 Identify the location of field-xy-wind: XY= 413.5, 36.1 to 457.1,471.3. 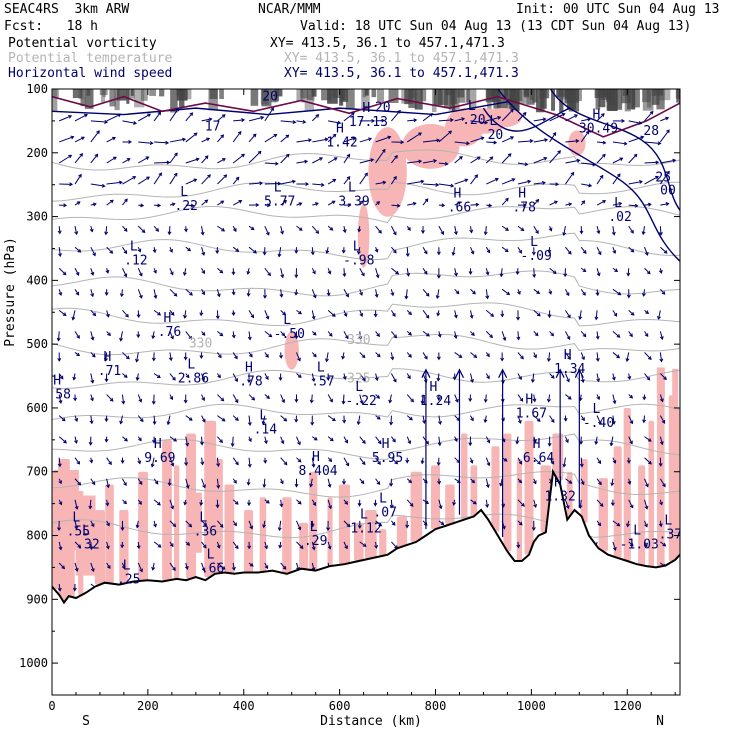
(401, 73).